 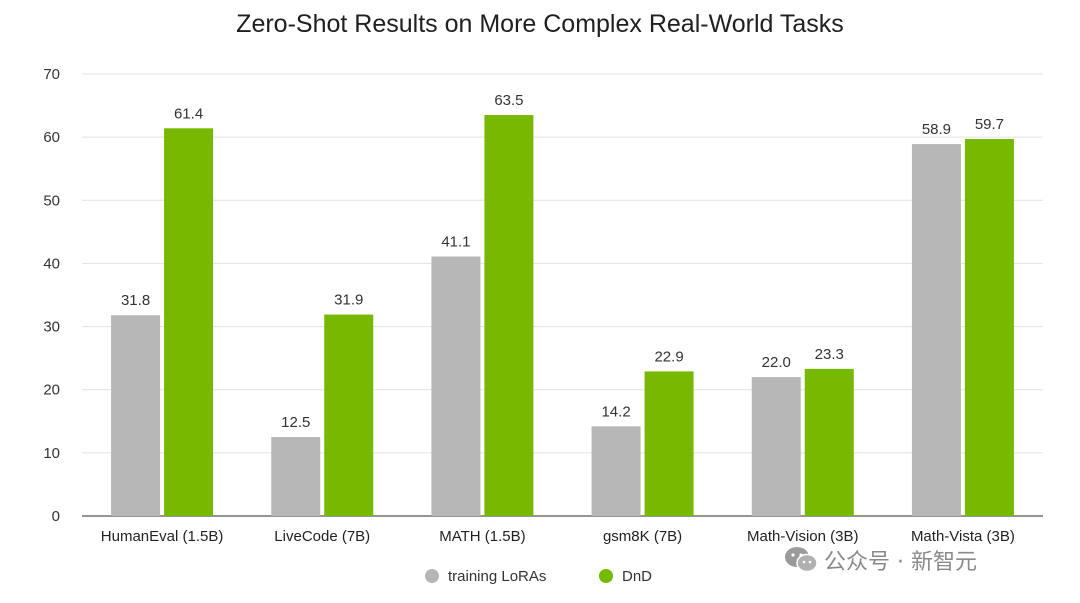 What do you see at coordinates (642, 536) in the screenshot?
I see `x-tick-label: gsm8K (7B)` at bounding box center [642, 536].